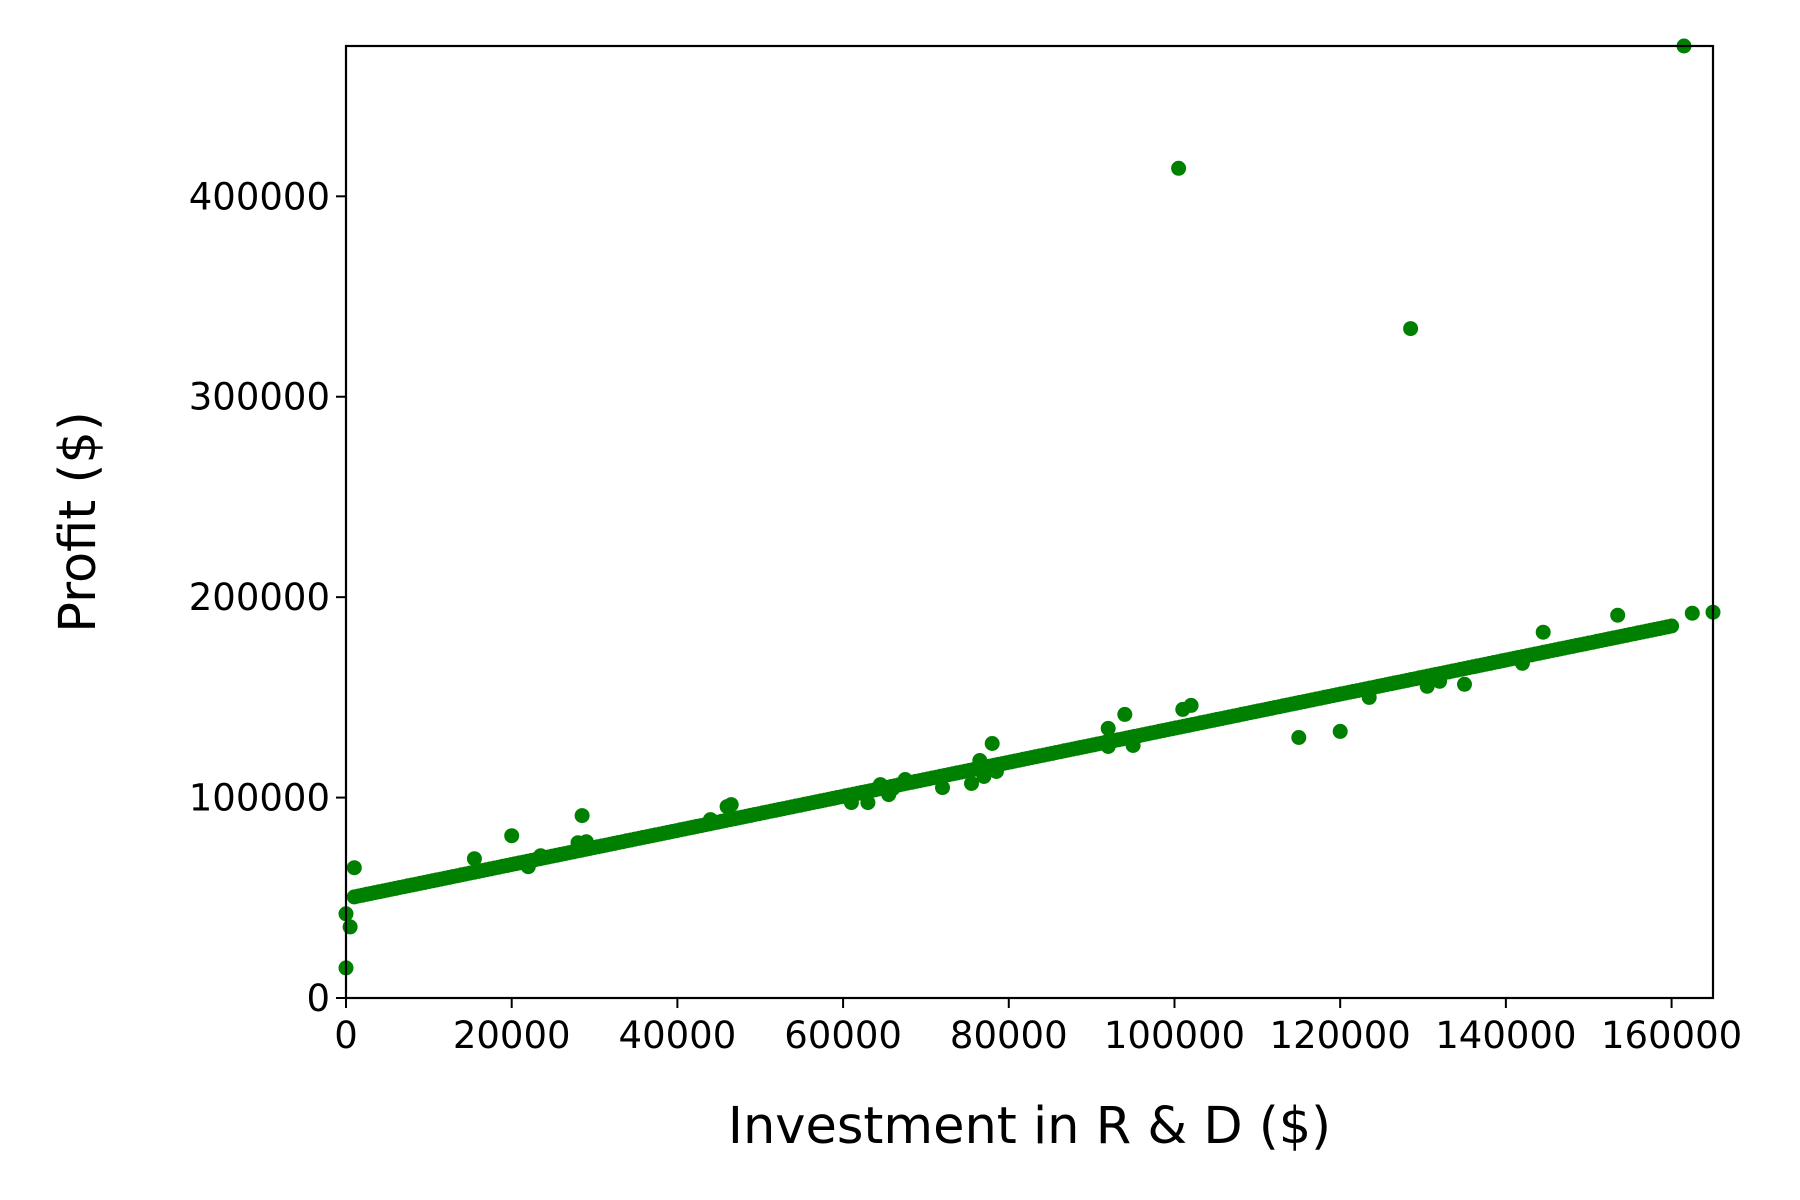  Describe the element at coordinates (1029, 1126) in the screenshot. I see `x-axis-label: Investment in R & D ($)` at that location.